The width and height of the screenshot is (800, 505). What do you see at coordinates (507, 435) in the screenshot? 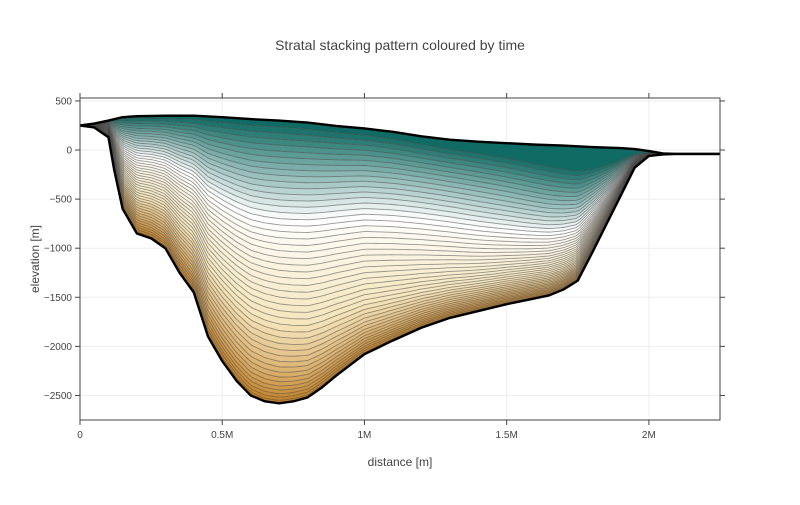
I see `x-tick-label: 1.5M` at bounding box center [507, 435].